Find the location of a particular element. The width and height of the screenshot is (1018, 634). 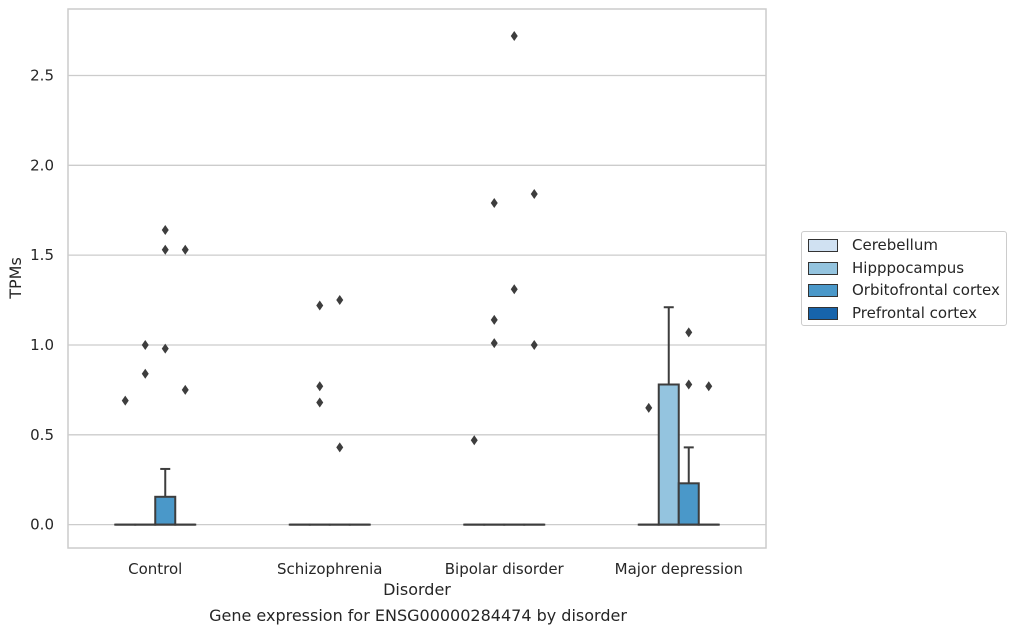

legend-swatch-cerebellum is located at coordinates (823, 245).